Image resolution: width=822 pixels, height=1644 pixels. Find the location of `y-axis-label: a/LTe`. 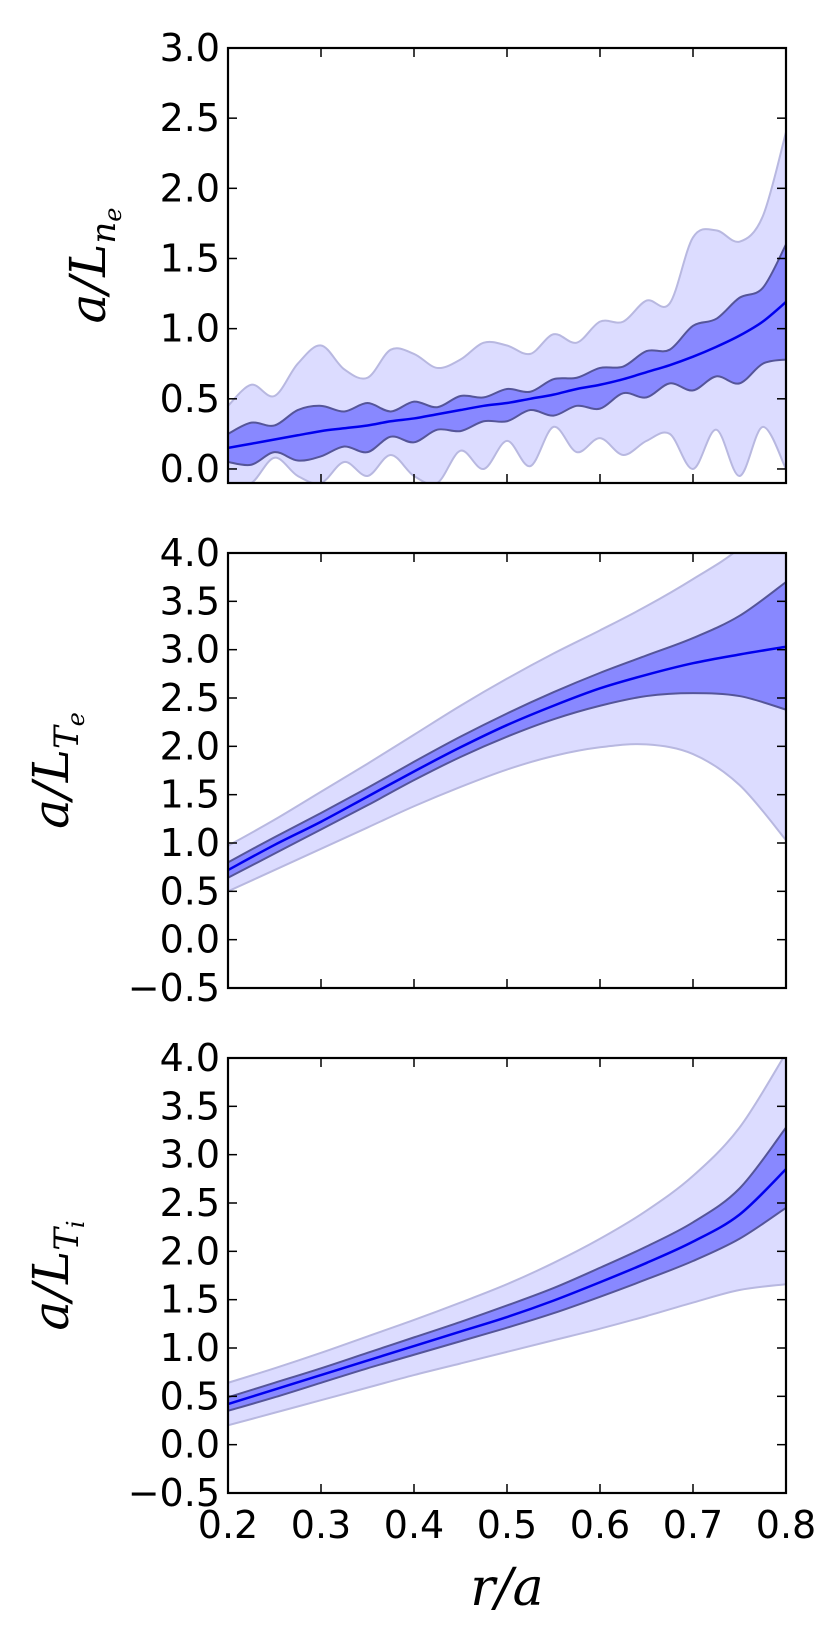

y-axis-label: a/LTe is located at coordinates (56, 770).